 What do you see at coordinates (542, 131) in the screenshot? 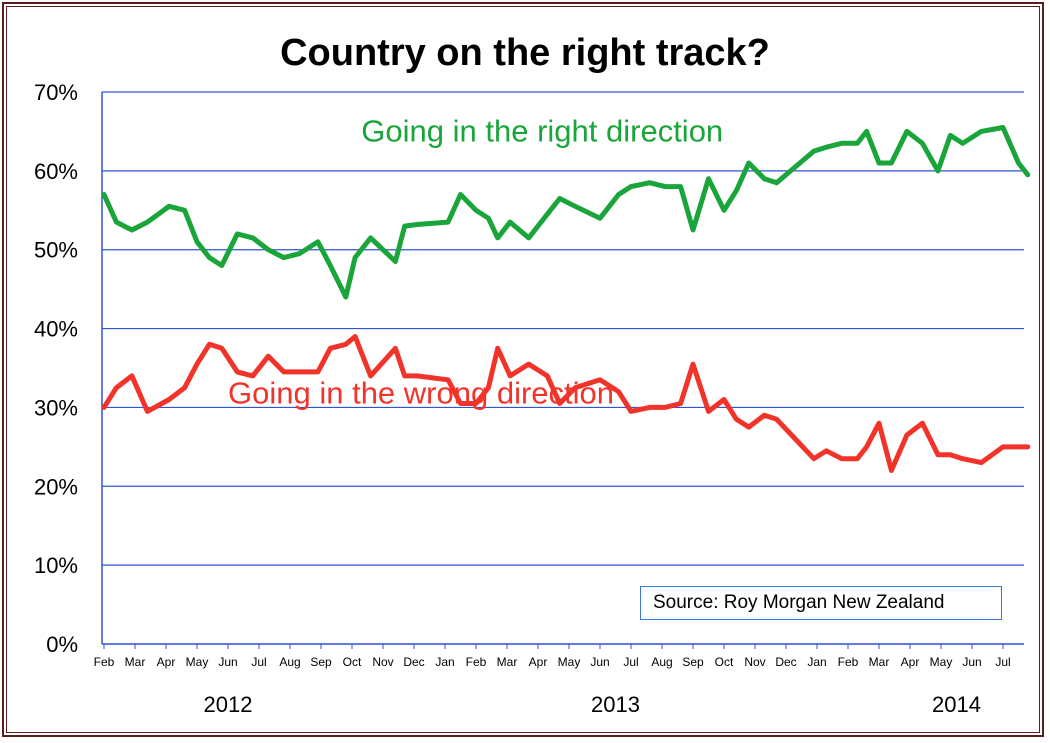
I see `series-label-right-direction: Going in the right direction` at bounding box center [542, 131].